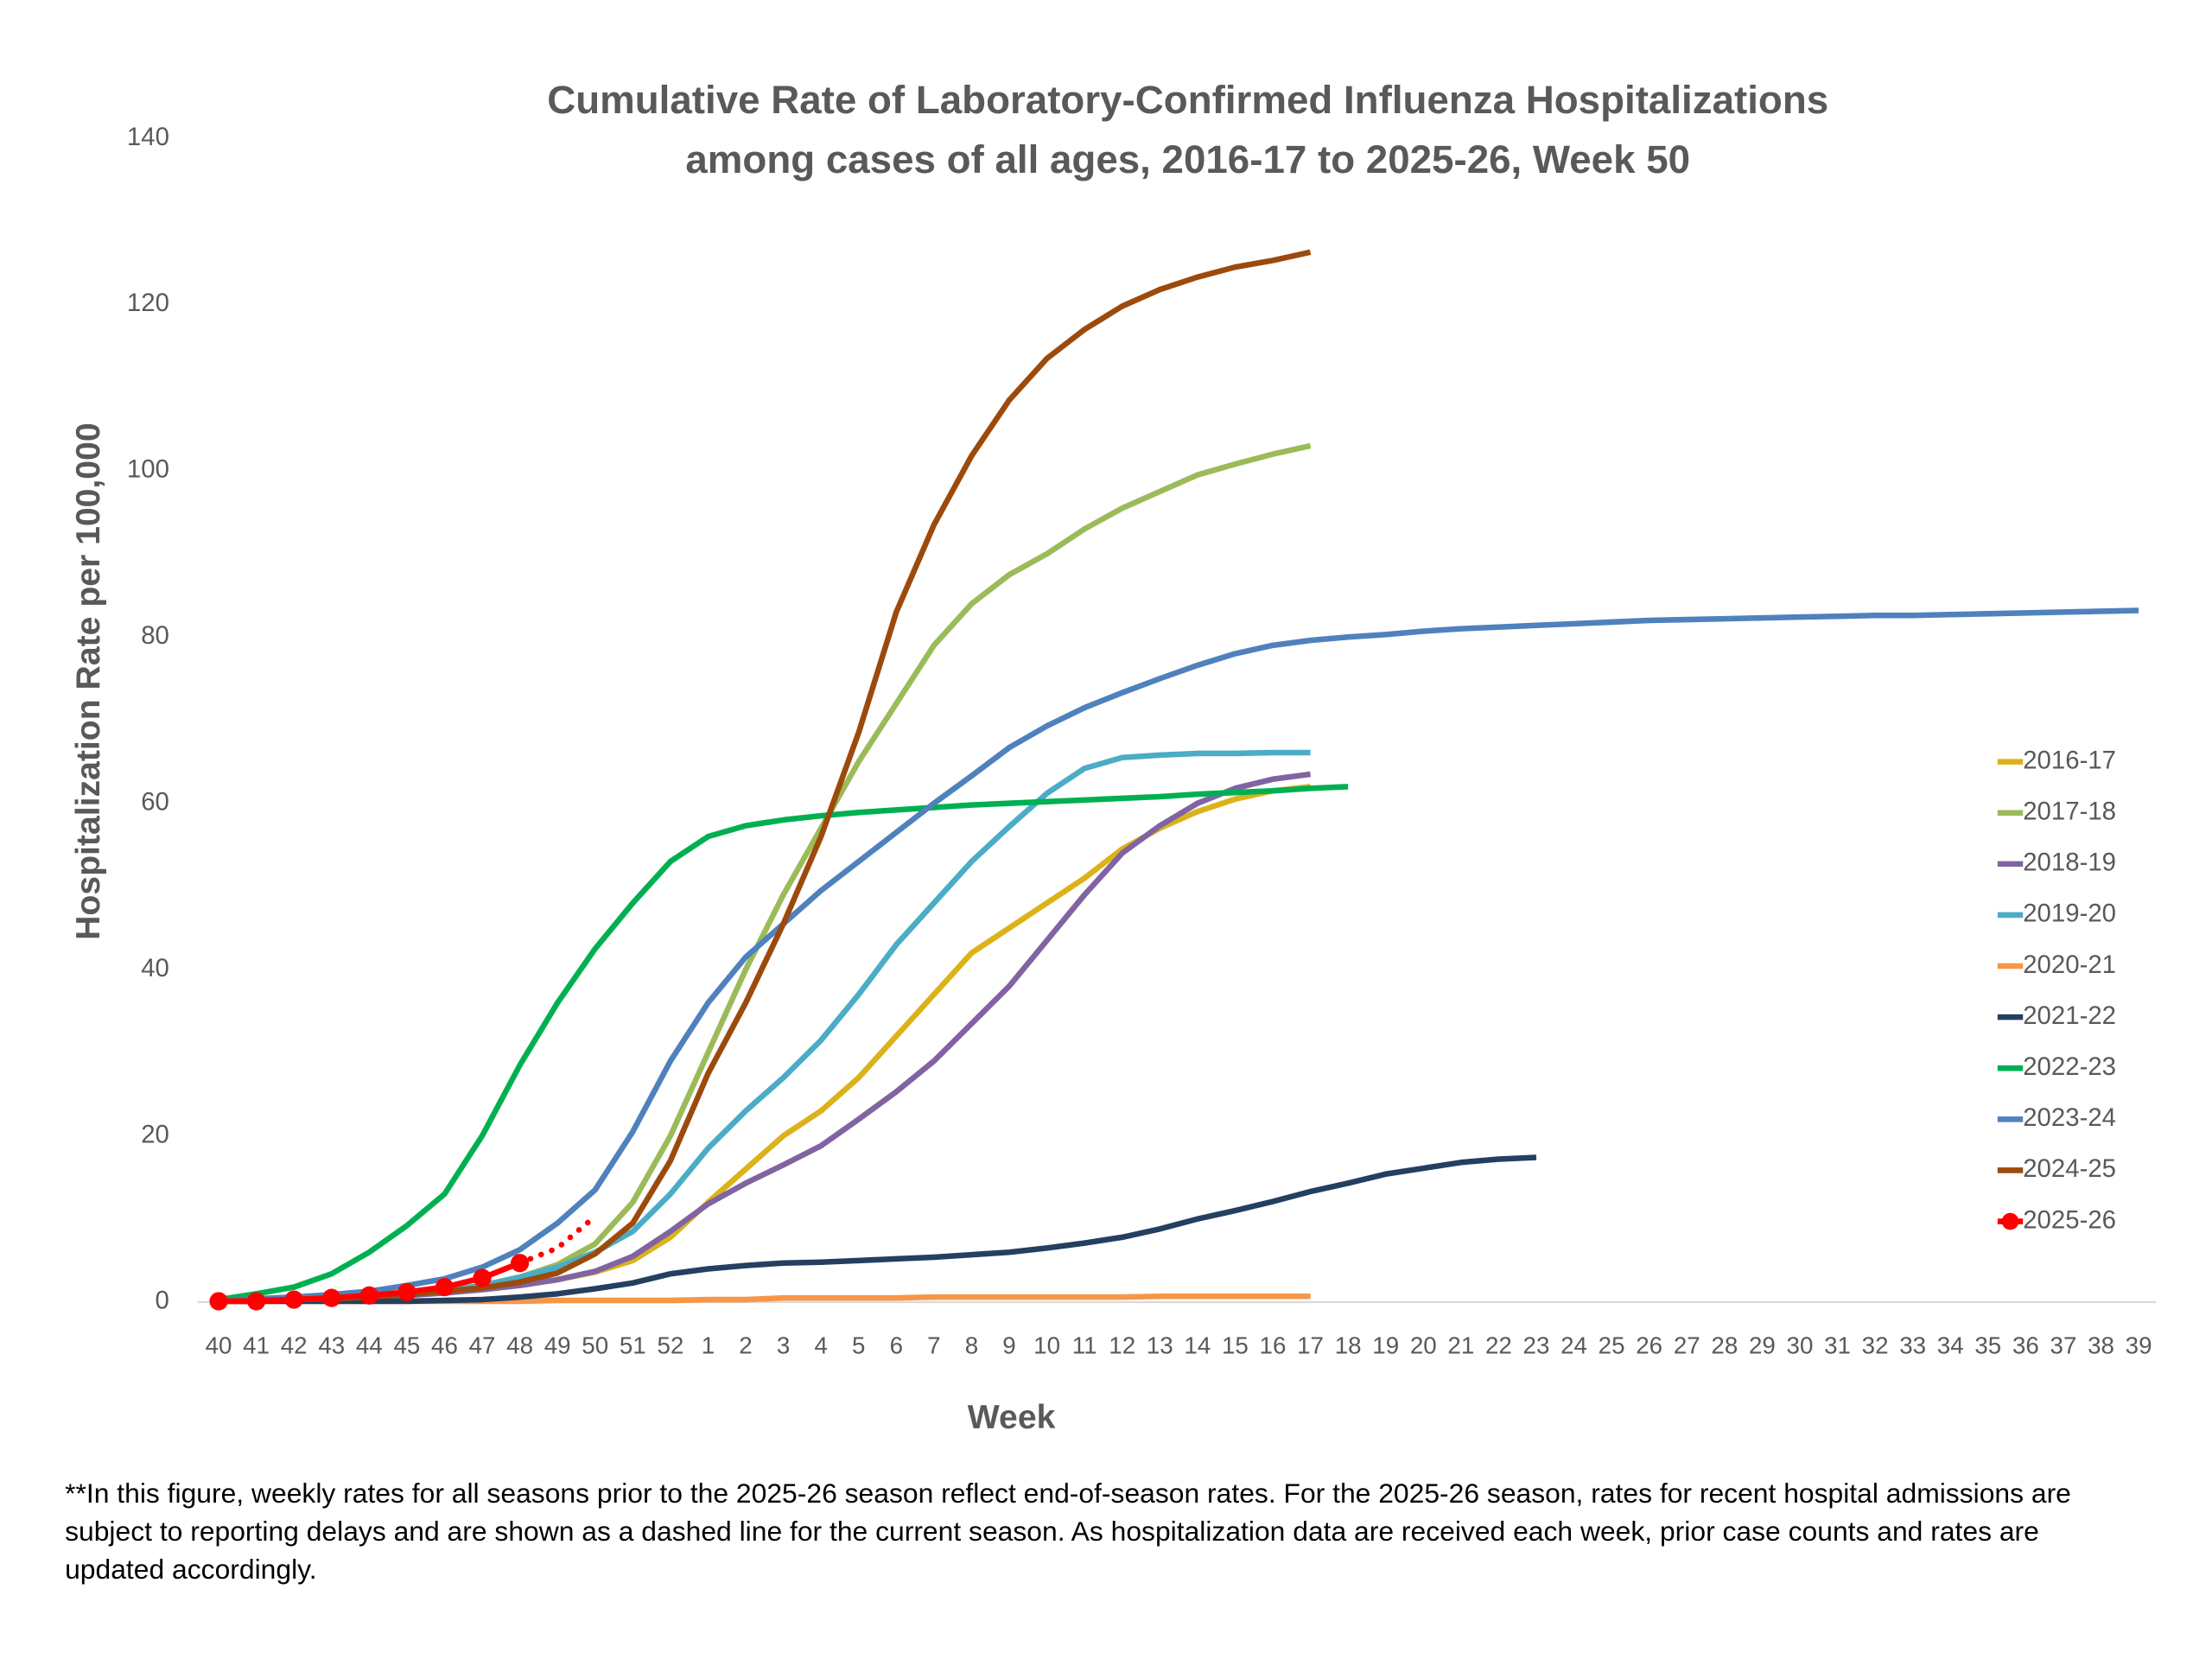 This screenshot has width=2212, height=1659. I want to click on y-axis-label: Hospitalization Rate per 100,000, so click(88, 681).